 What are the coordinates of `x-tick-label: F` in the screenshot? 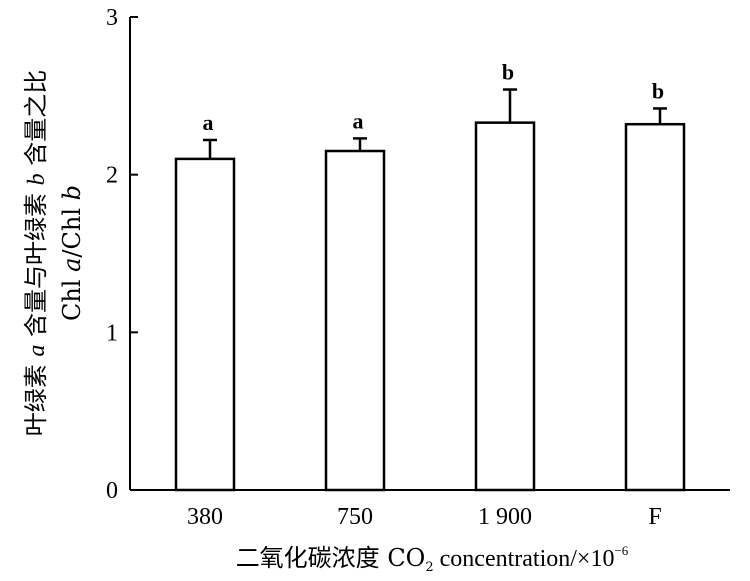 It's located at (654, 517).